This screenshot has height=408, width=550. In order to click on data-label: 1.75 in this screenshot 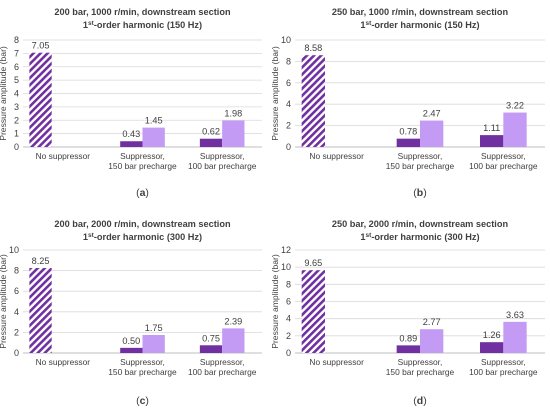, I will do `click(154, 328)`.